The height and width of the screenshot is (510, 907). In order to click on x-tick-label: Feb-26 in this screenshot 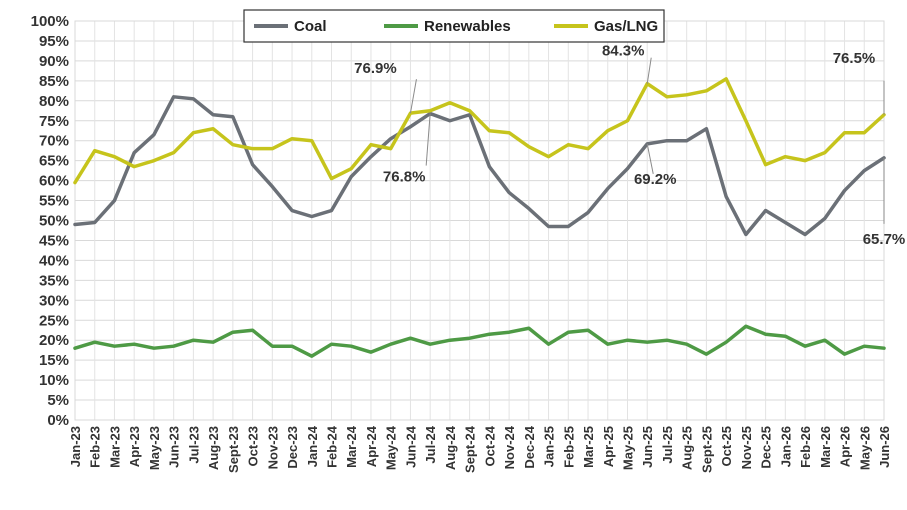, I will do `click(805, 447)`.